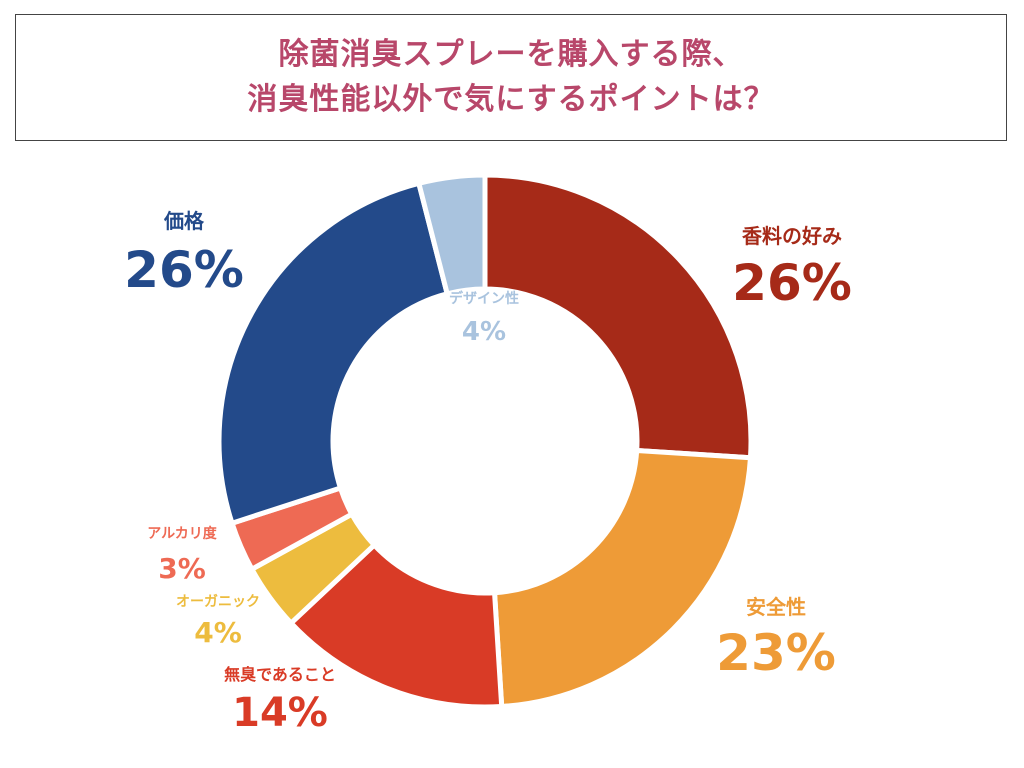  What do you see at coordinates (182, 568) in the screenshot?
I see `slice-percent-label: 3%` at bounding box center [182, 568].